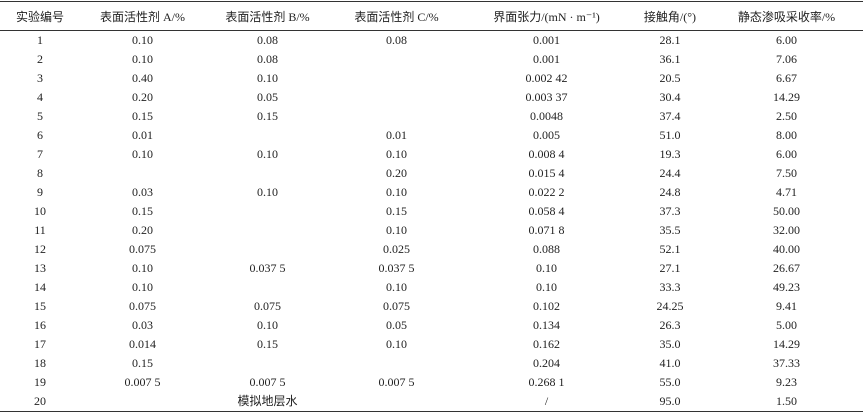 This screenshot has height=414, width=863. I want to click on table-cell: 4, so click(40, 97).